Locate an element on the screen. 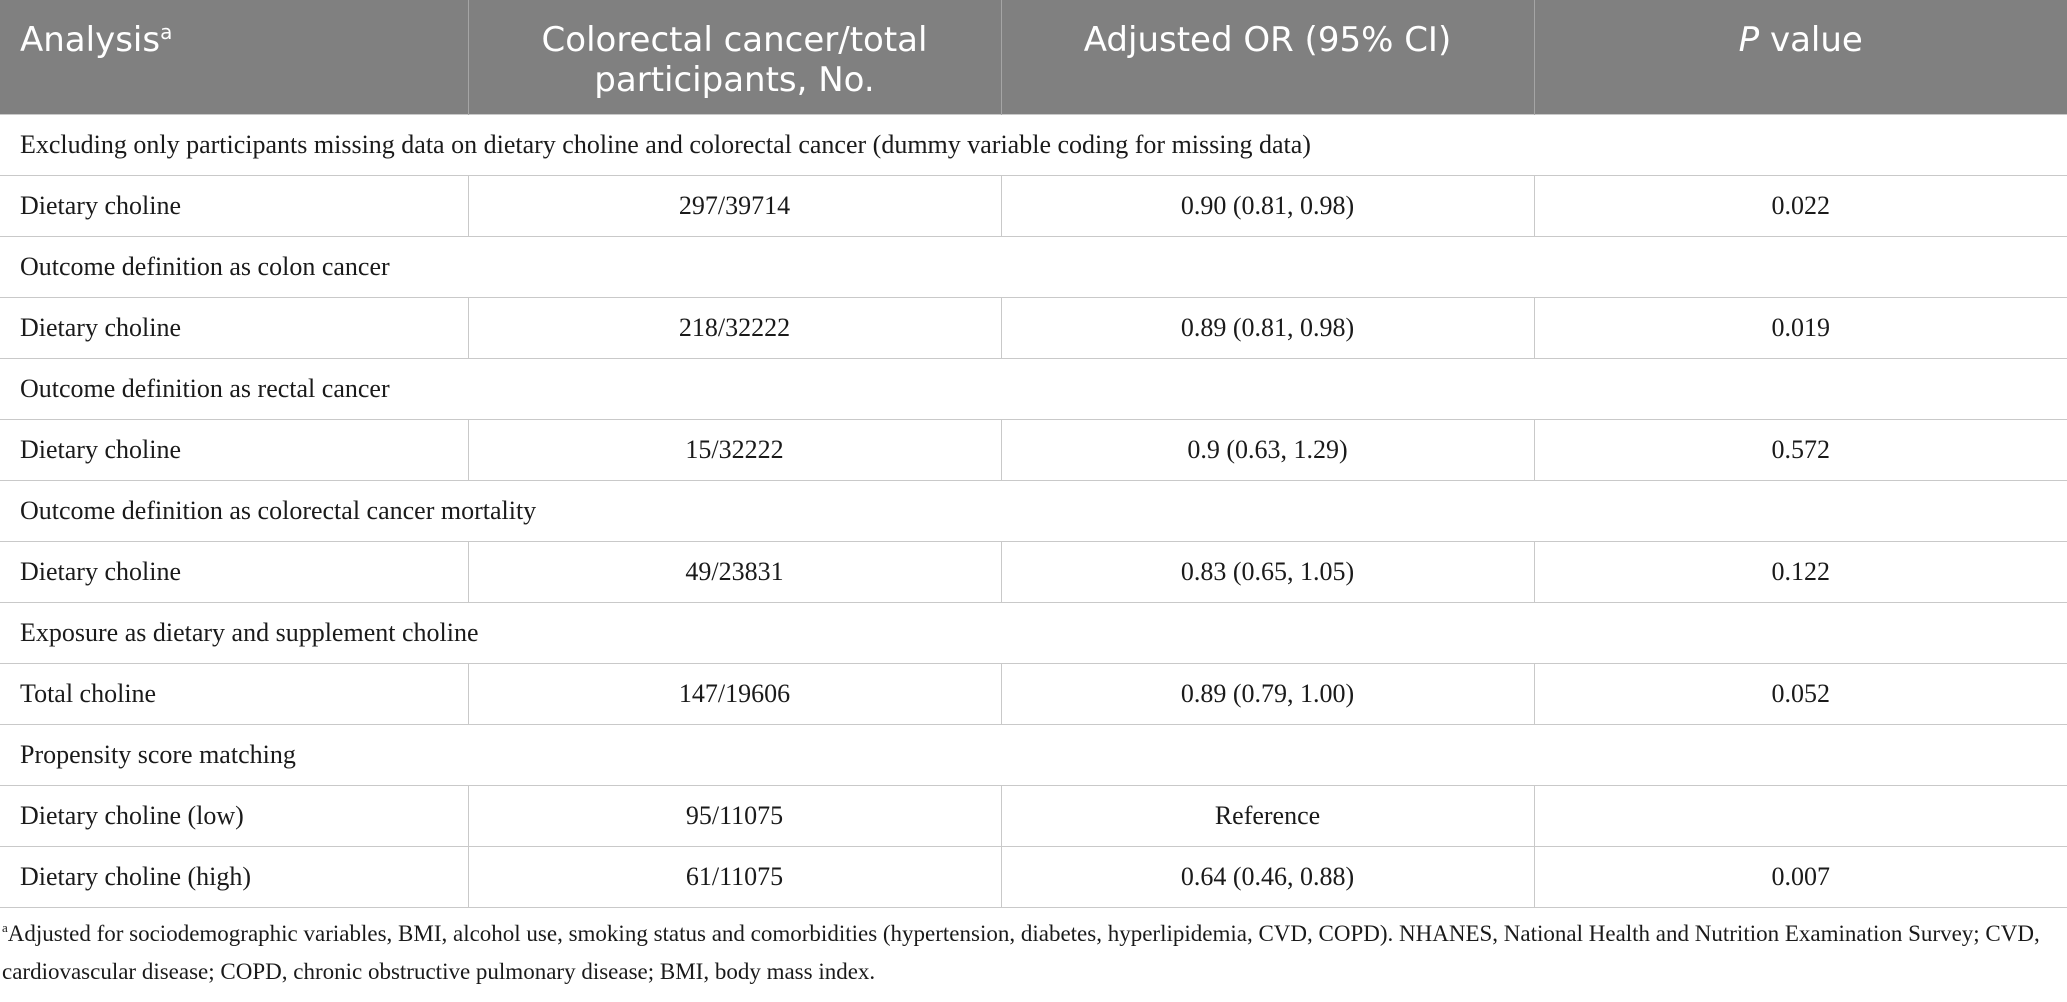 The image size is (2067, 1002). cases-cell: 297/39714 is located at coordinates (735, 205).